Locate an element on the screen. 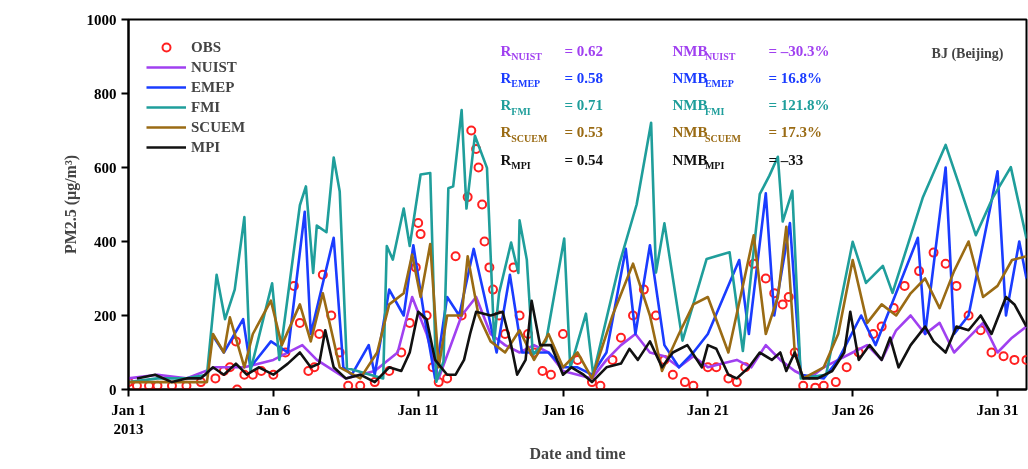 Image resolution: width=1028 pixels, height=469 pixels. y-tick-label: 200 is located at coordinates (105, 315).